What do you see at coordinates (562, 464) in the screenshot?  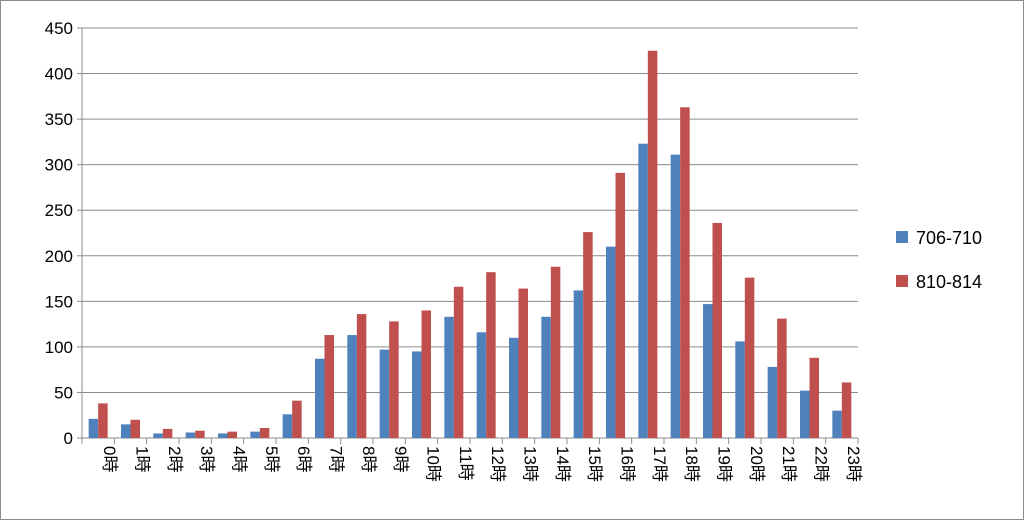 I see `x-tick-label: 14時` at bounding box center [562, 464].